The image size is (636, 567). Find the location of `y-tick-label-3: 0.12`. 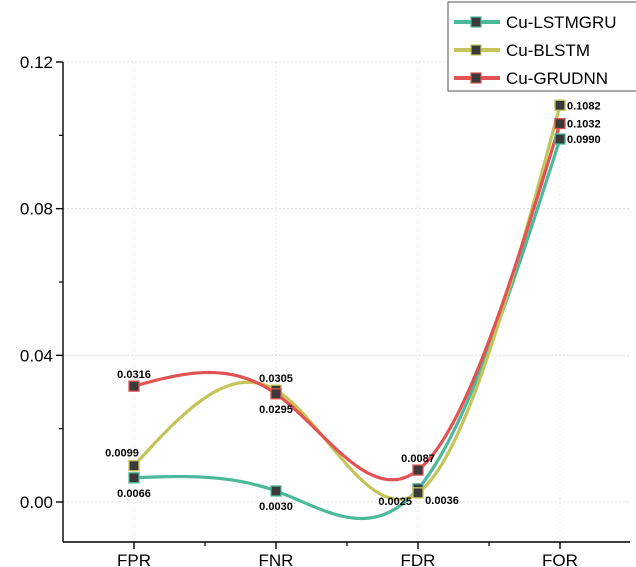

y-tick-label-3: 0.12 is located at coordinates (36, 62).